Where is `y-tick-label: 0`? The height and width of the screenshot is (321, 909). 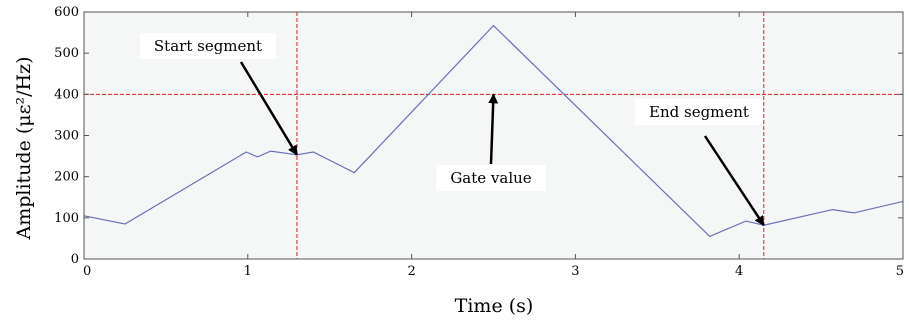
y-tick-label: 0 is located at coordinates (75, 259).